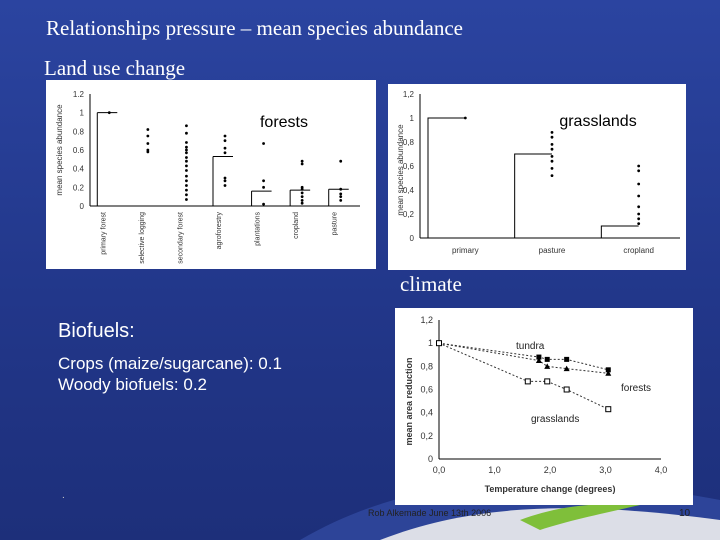 This screenshot has height=540, width=720. Describe the element at coordinates (180, 238) in the screenshot. I see `category-label: secondary forest` at that location.